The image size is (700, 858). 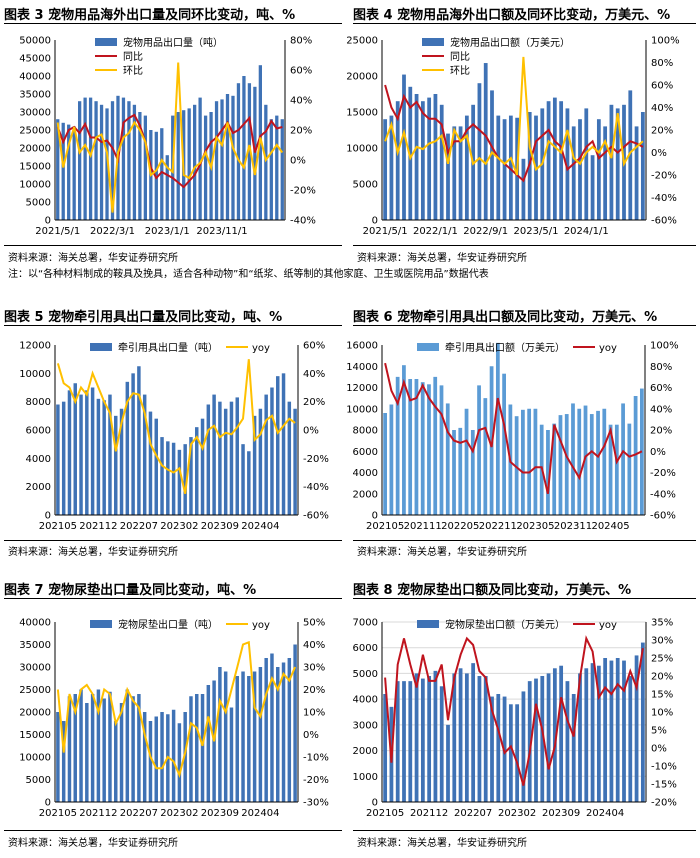 I want to click on y-tick-label: 1000, so click(x=365, y=777).